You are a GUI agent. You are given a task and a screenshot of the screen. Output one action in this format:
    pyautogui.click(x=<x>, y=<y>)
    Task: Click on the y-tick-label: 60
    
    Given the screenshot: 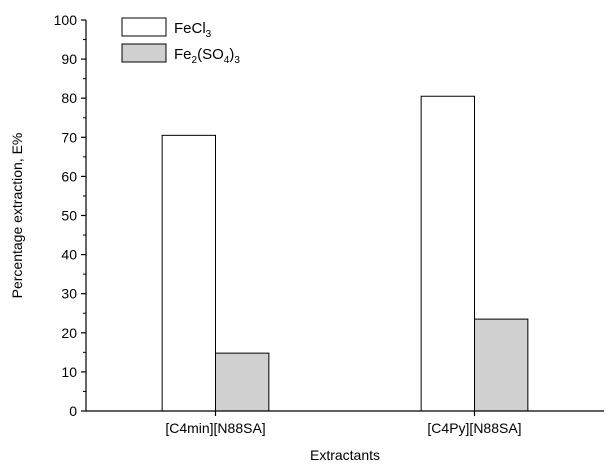 What is the action you would take?
    pyautogui.click(x=69, y=176)
    